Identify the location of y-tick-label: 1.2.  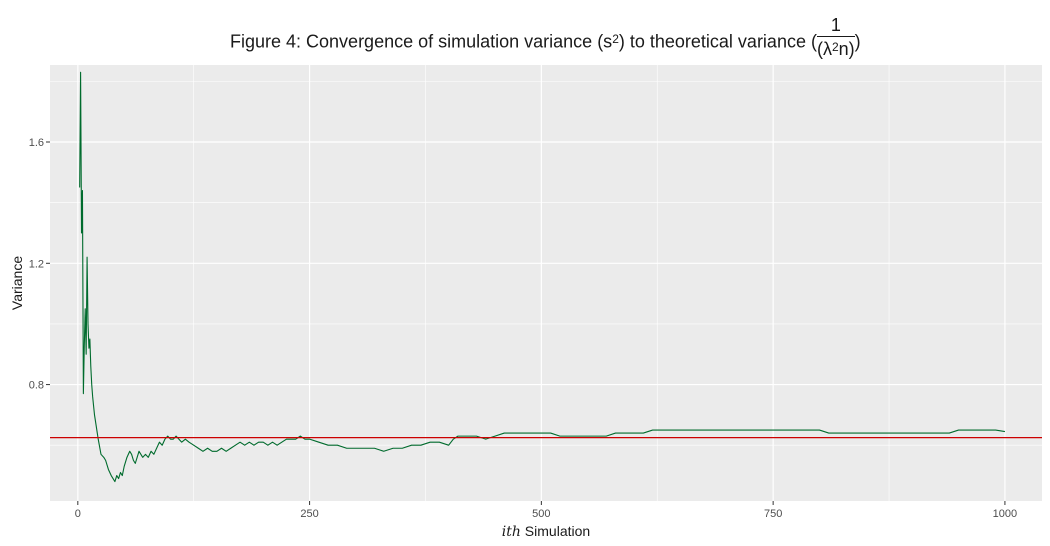
(36, 264).